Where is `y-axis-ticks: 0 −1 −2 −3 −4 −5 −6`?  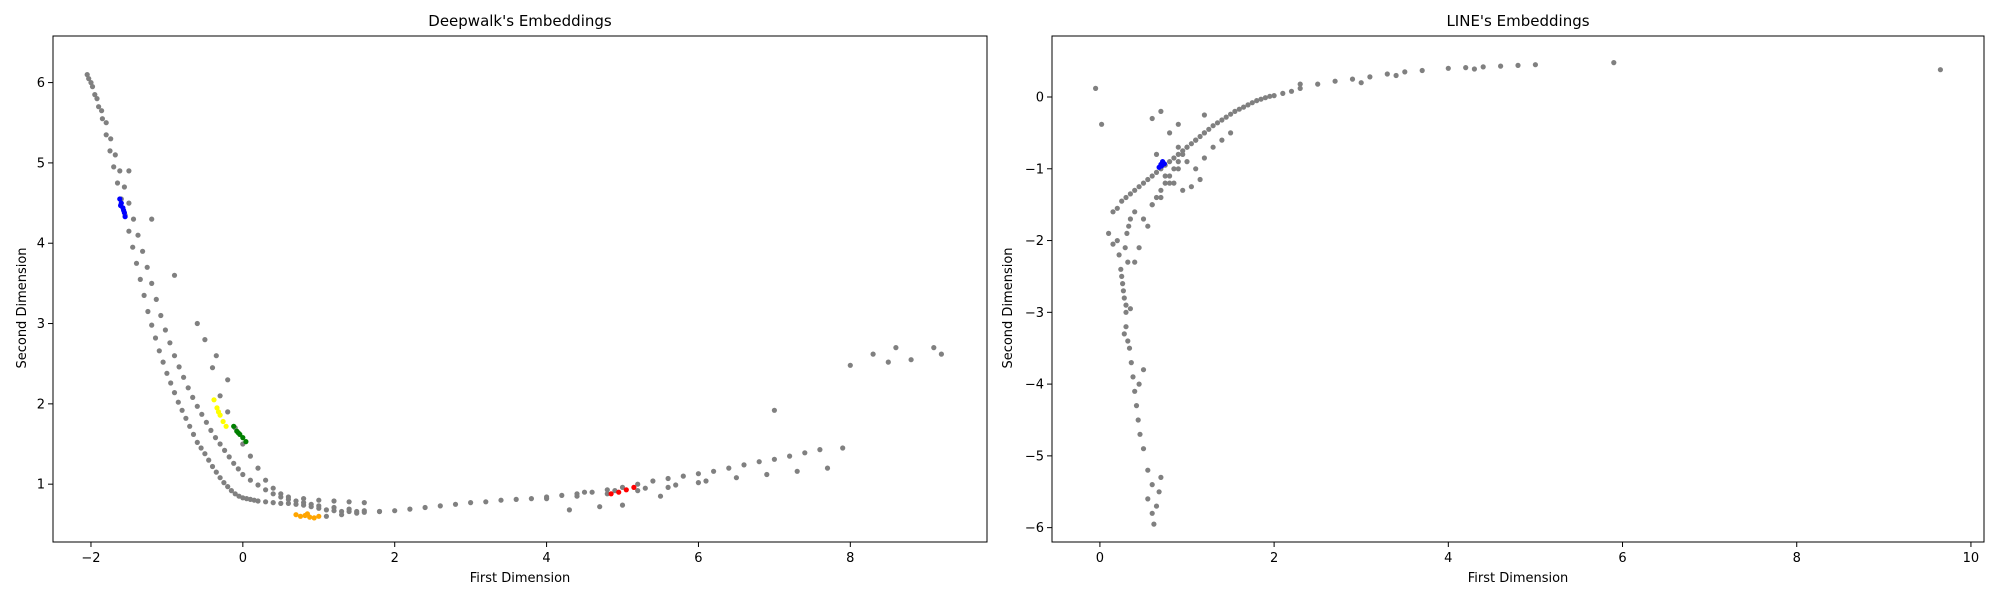 y-axis-ticks: 0 −1 −2 −3 −4 −5 −6 is located at coordinates (1038, 313).